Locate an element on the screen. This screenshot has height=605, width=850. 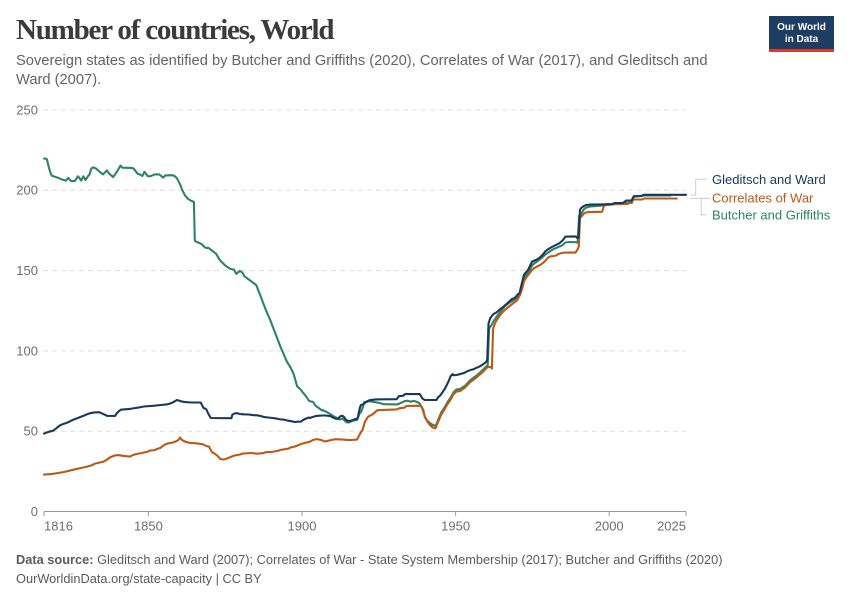
svg-text: Gleditsch and Ward is located at coordinates (769, 179).